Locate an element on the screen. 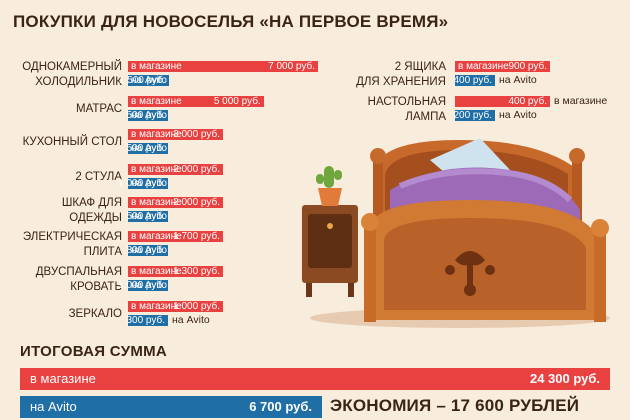 This screenshot has height=420, width=630. total-store-value: 24 300 руб. is located at coordinates (564, 378).